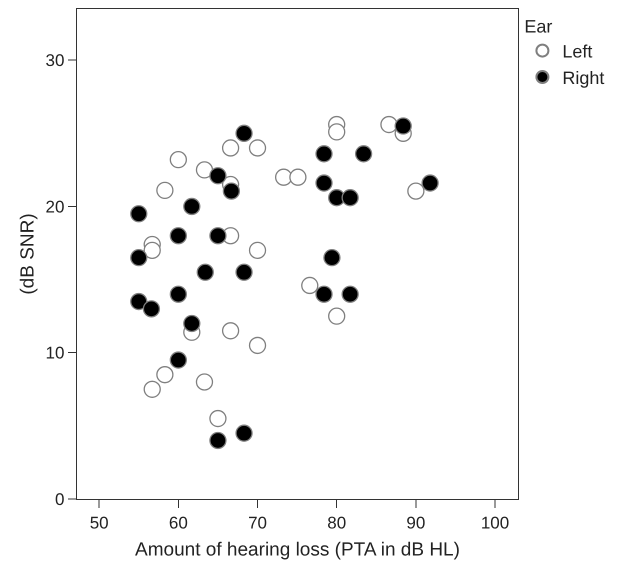  I want to click on y-tick-label: 20, so click(55, 206).